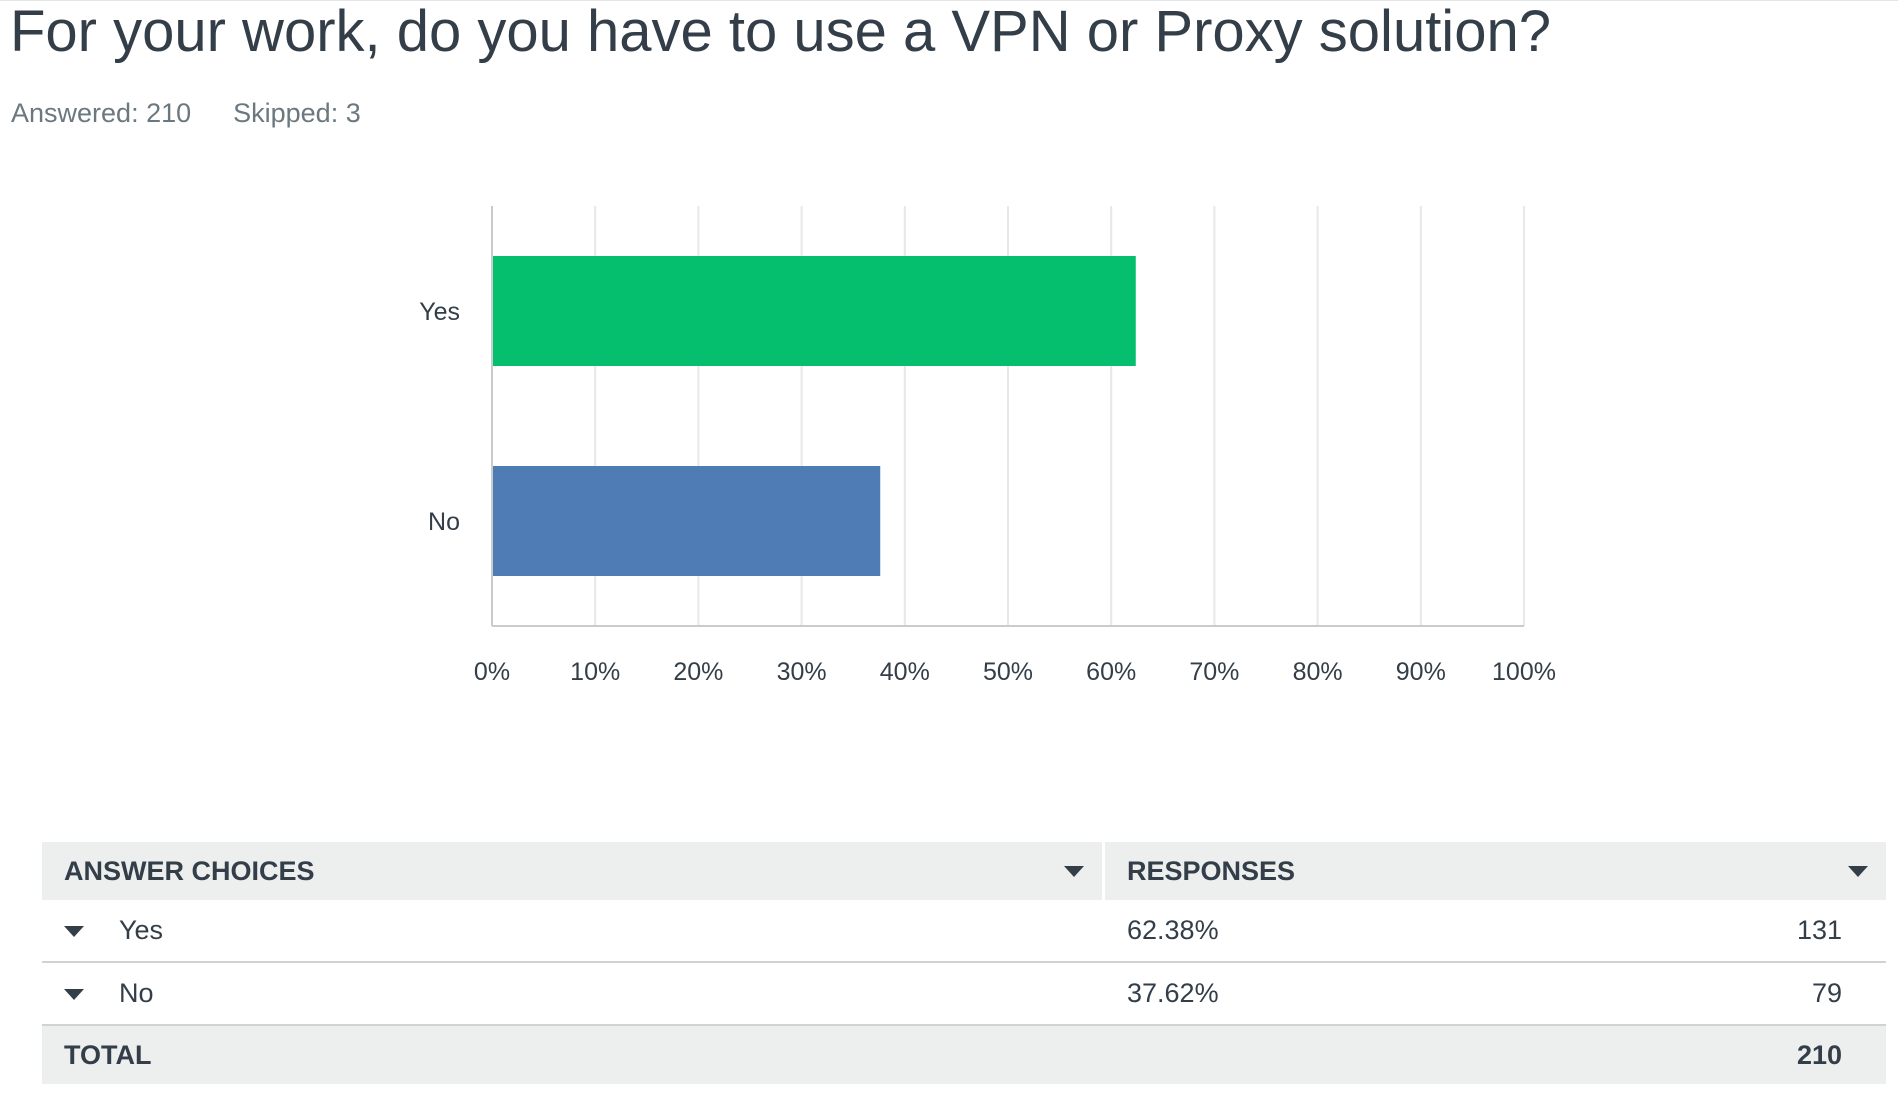 The height and width of the screenshot is (1097, 1898). Describe the element at coordinates (1495, 931) in the screenshot. I see `response-cell: 62.38% 131` at that location.